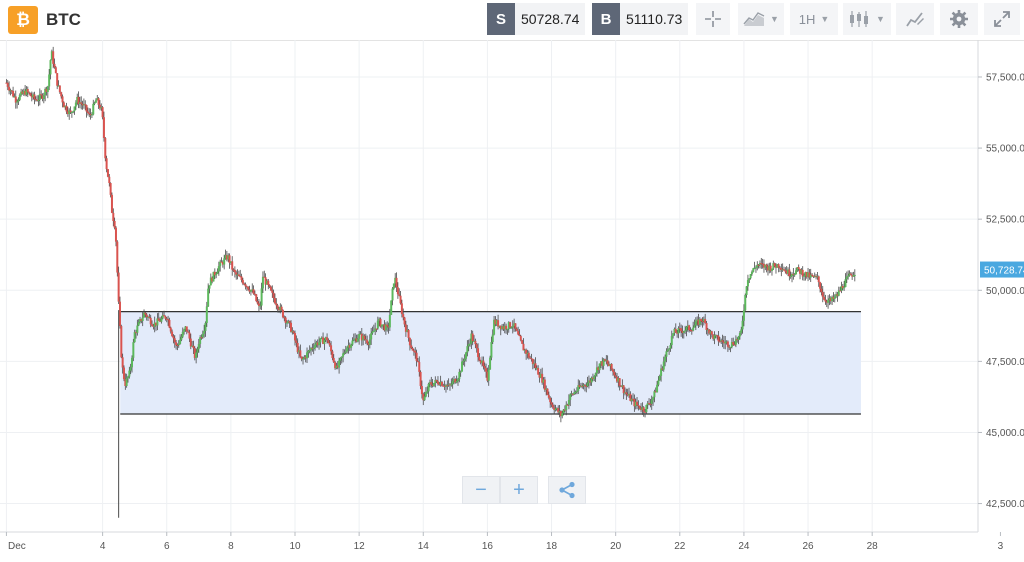 The height and width of the screenshot is (562, 1024). What do you see at coordinates (424, 546) in the screenshot?
I see `x-tick-label: 14` at bounding box center [424, 546].